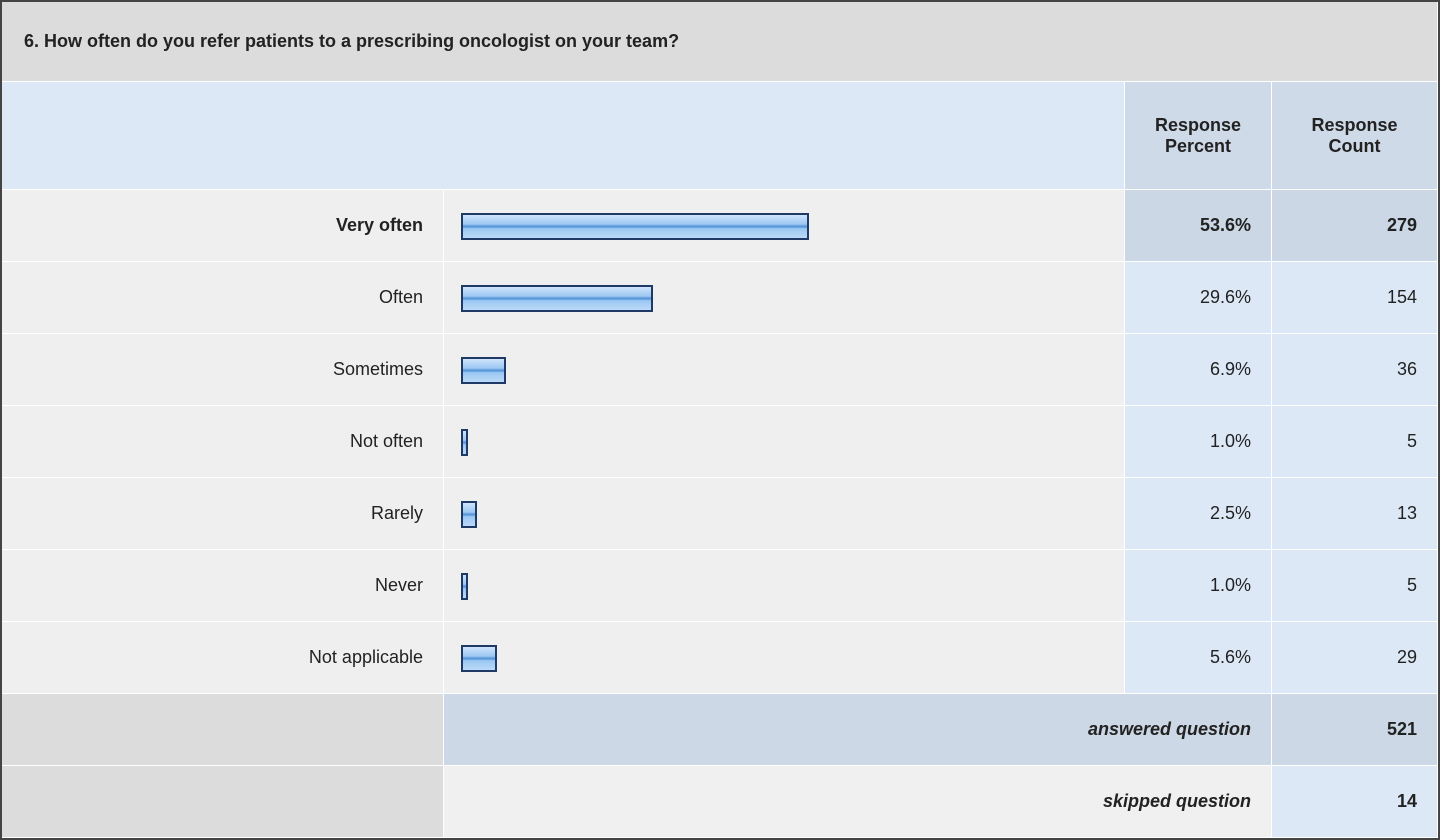 The height and width of the screenshot is (840, 1440). I want to click on response-count: 279, so click(1355, 226).